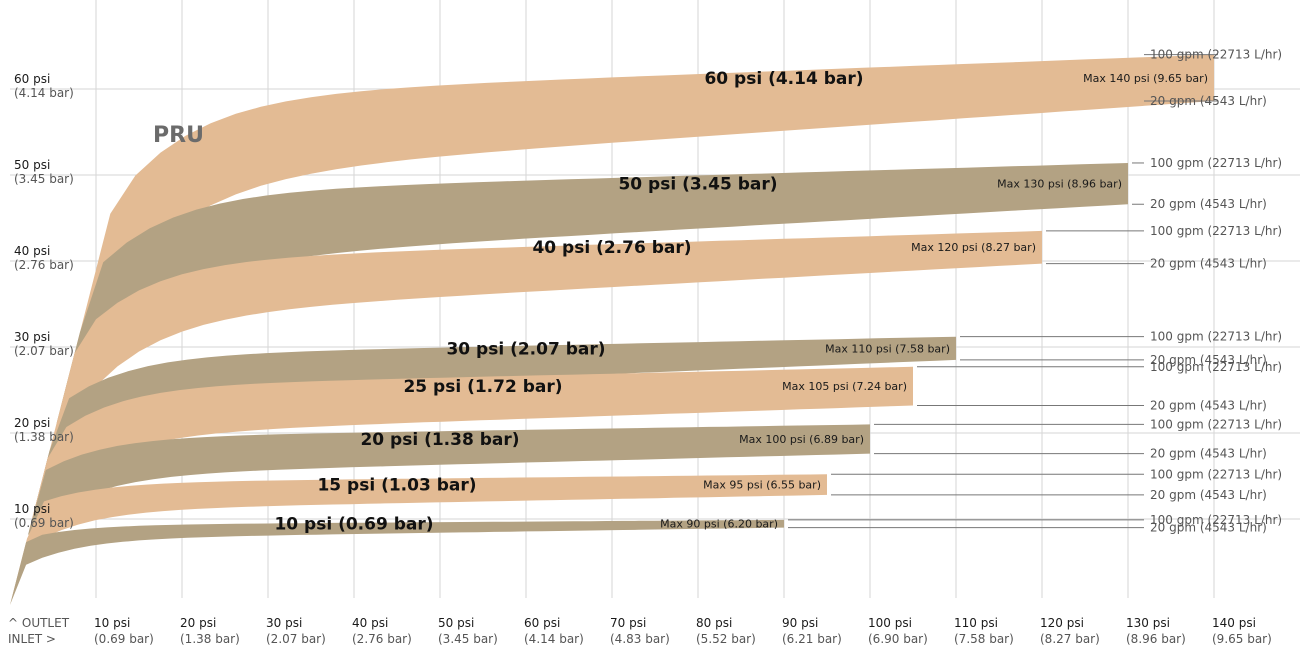 This screenshot has height=650, width=1310. Describe the element at coordinates (973, 247) in the screenshot. I see `max-label-40: Max 120 psi (8.27 bar)` at that location.